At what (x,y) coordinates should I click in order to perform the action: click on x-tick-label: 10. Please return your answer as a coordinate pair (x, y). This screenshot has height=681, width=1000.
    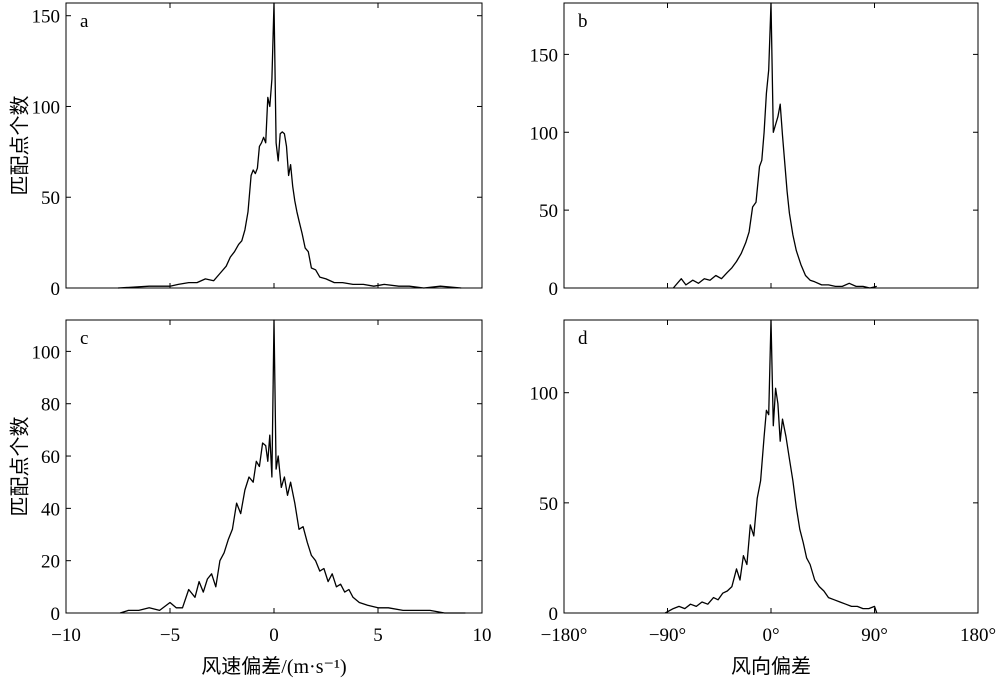
    Looking at the image, I should click on (482, 635).